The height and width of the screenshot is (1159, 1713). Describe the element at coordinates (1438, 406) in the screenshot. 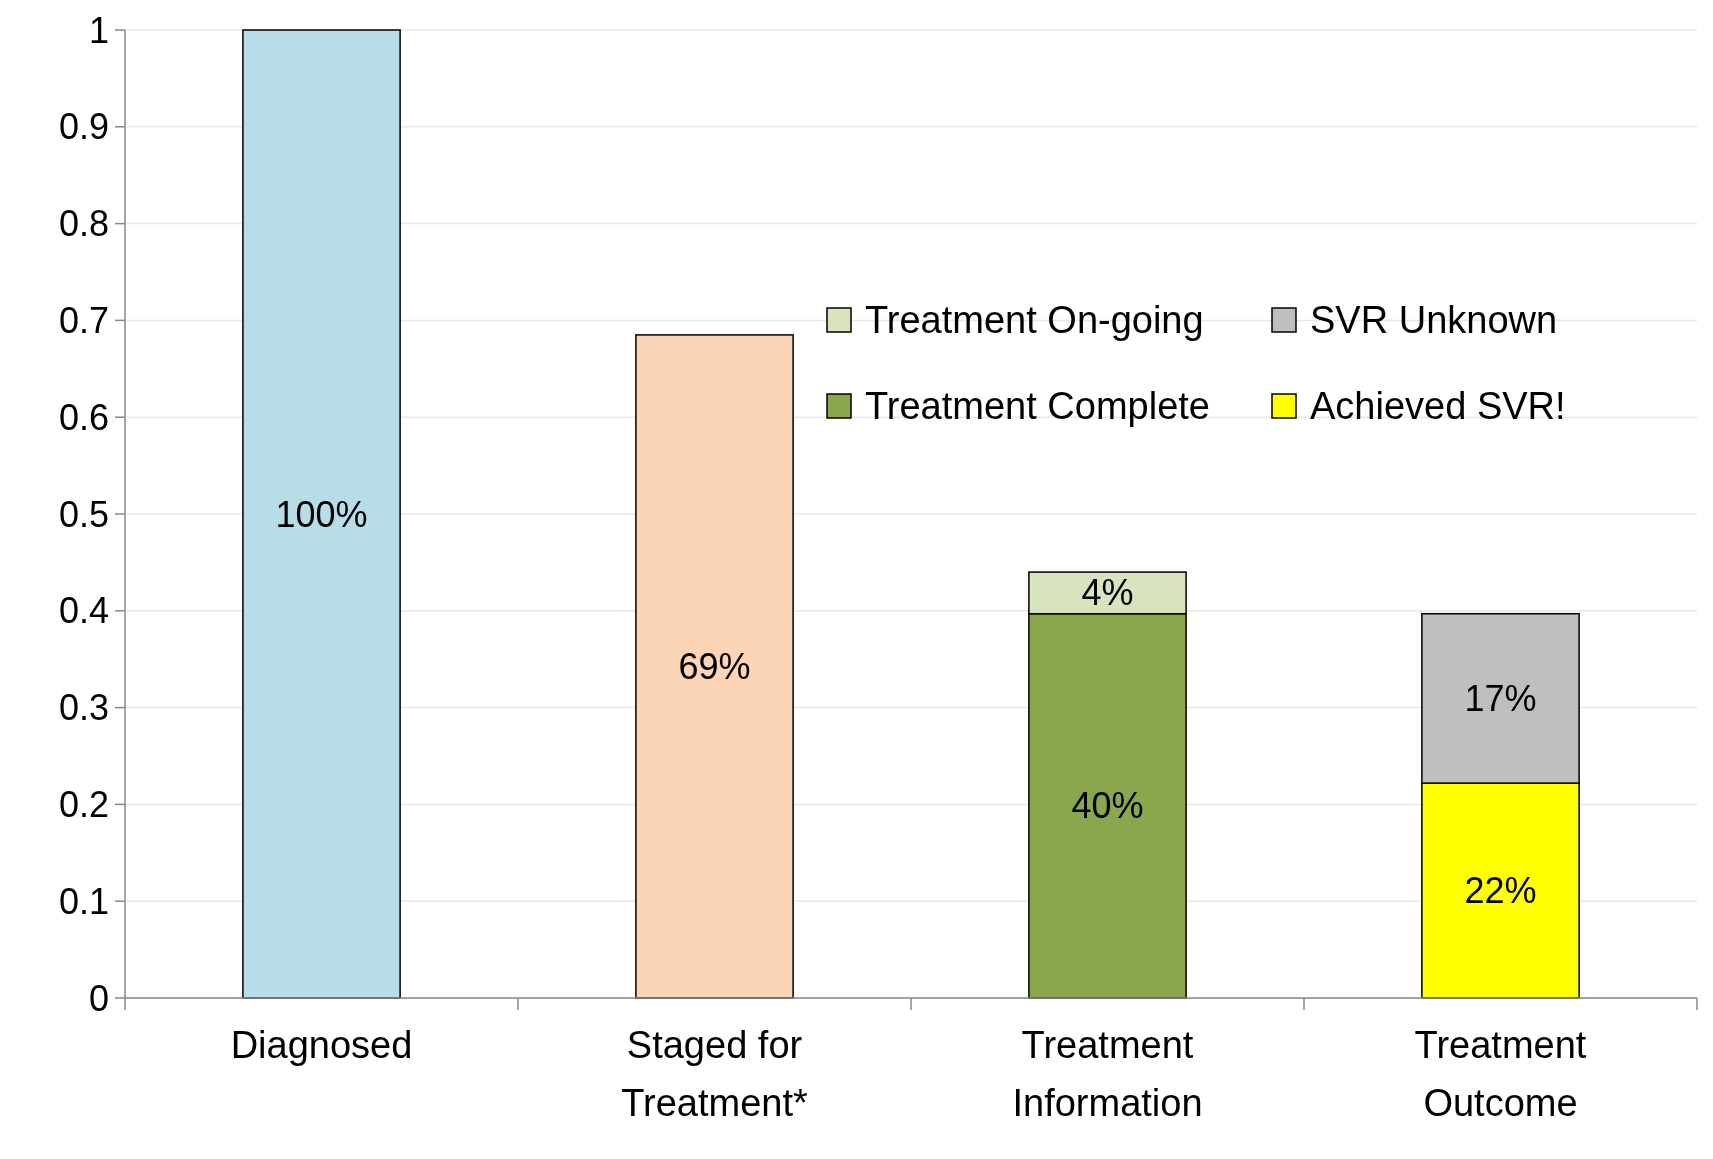

I see `legend-label: Achieved SVR!` at that location.